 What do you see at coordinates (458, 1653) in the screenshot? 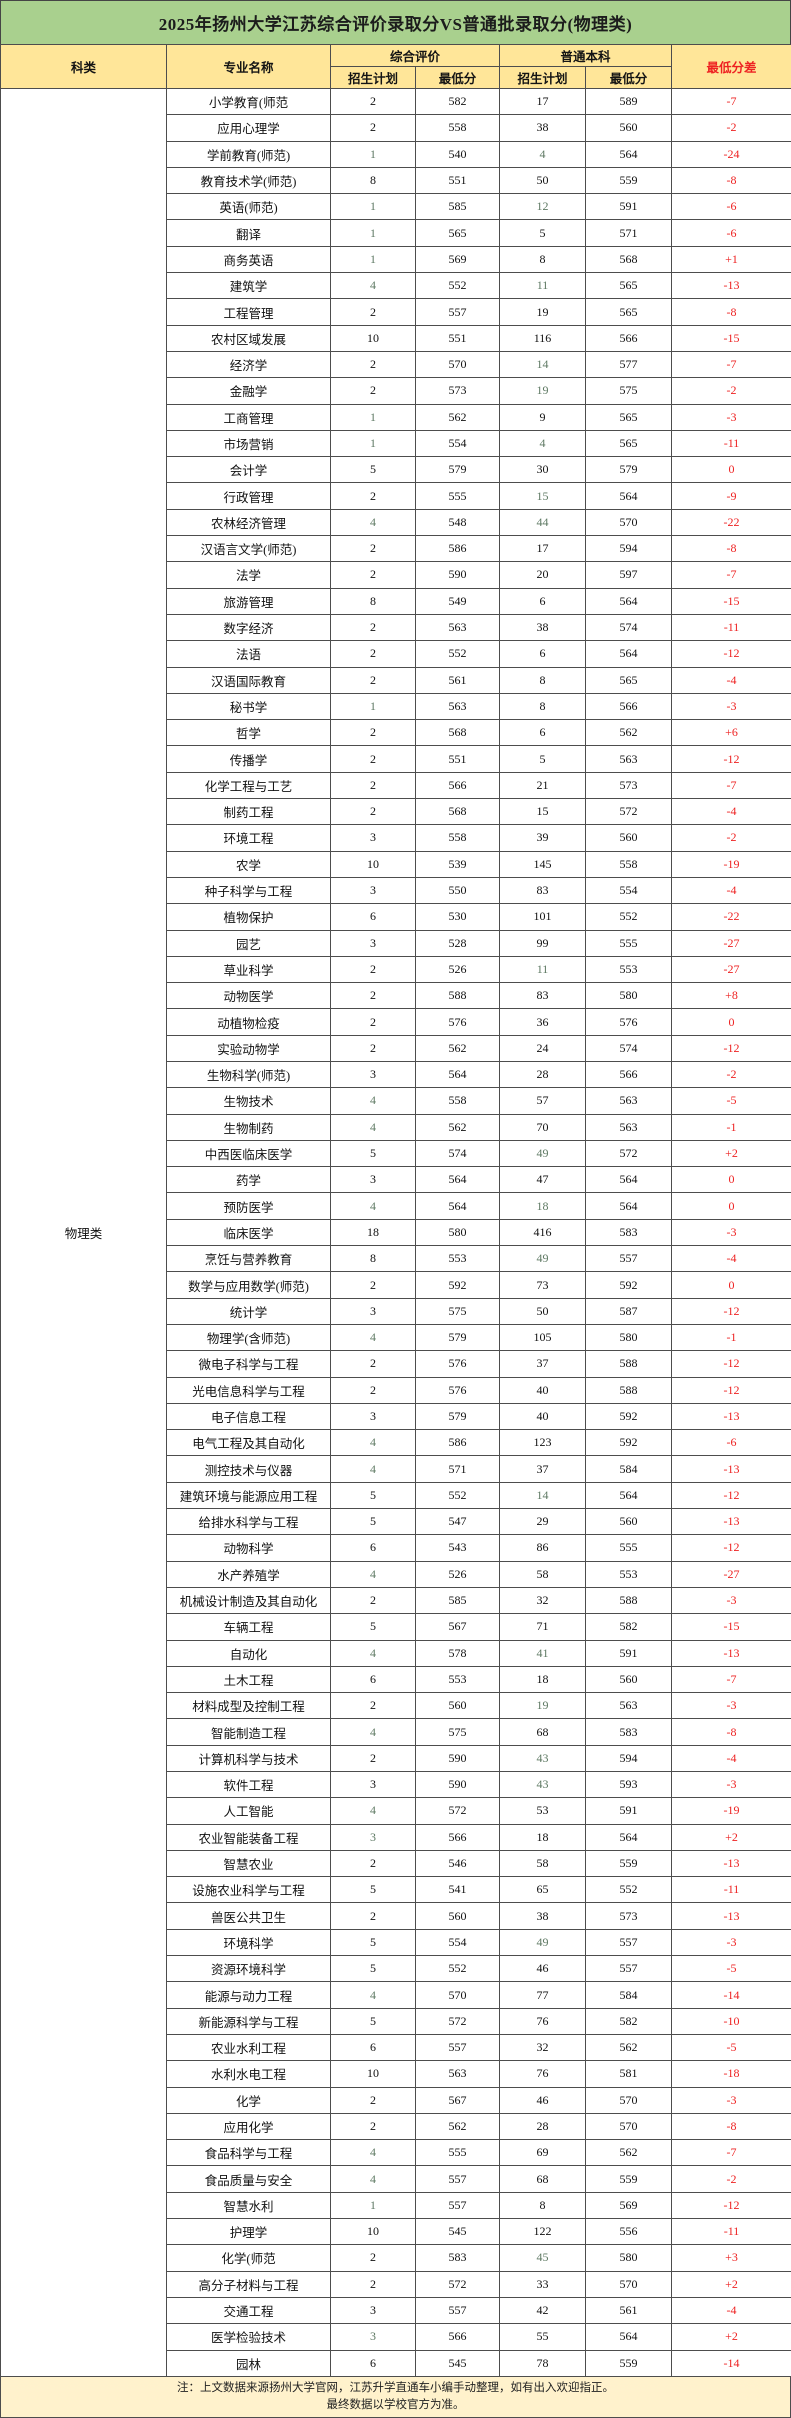
I see `ce-min-score-cell: 578` at bounding box center [458, 1653].